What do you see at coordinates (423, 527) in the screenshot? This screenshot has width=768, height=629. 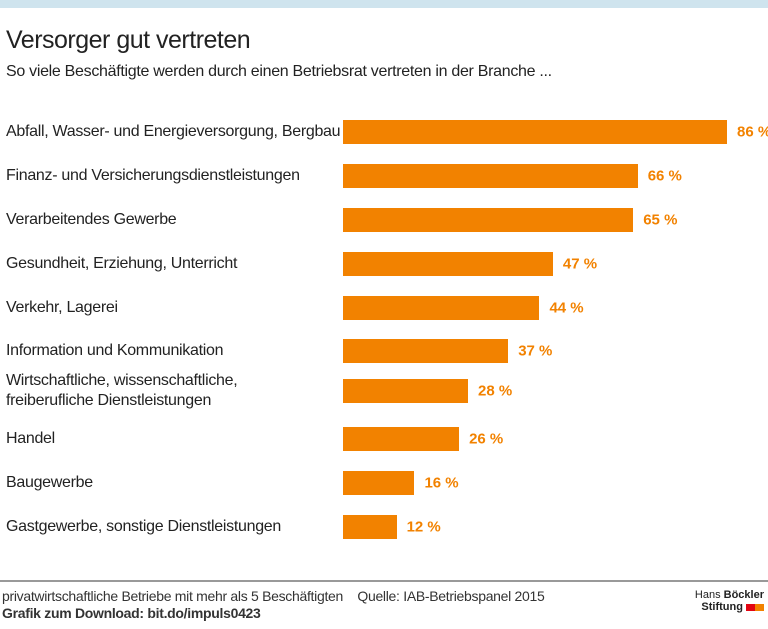 I see `value-label: 12 %` at bounding box center [423, 527].